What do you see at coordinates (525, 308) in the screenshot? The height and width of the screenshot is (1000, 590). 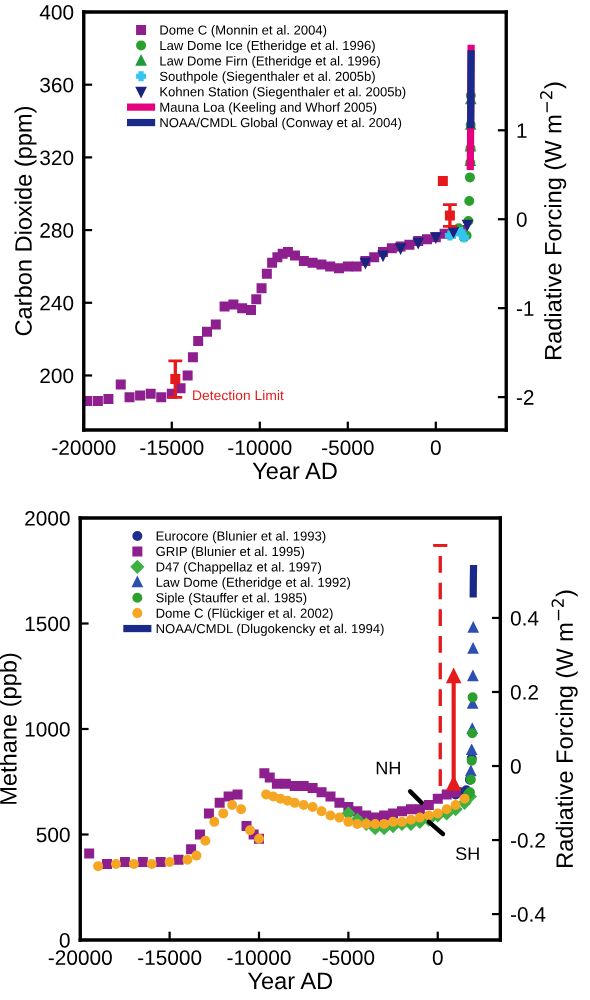 I see `y2-tick-label: -1` at bounding box center [525, 308].